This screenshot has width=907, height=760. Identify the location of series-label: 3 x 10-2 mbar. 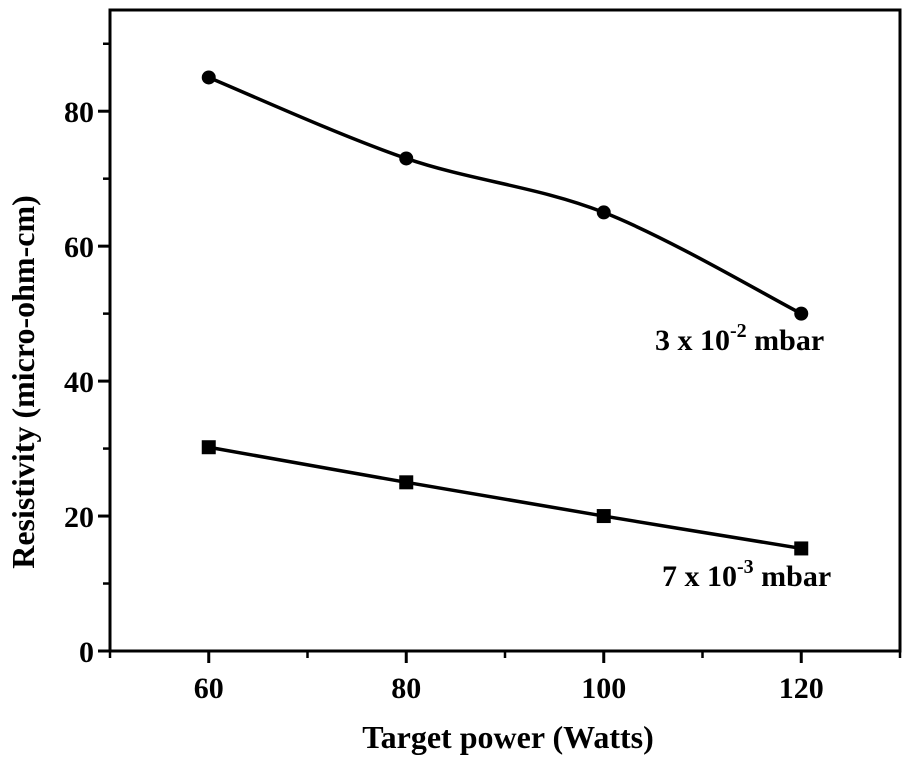
(739, 338).